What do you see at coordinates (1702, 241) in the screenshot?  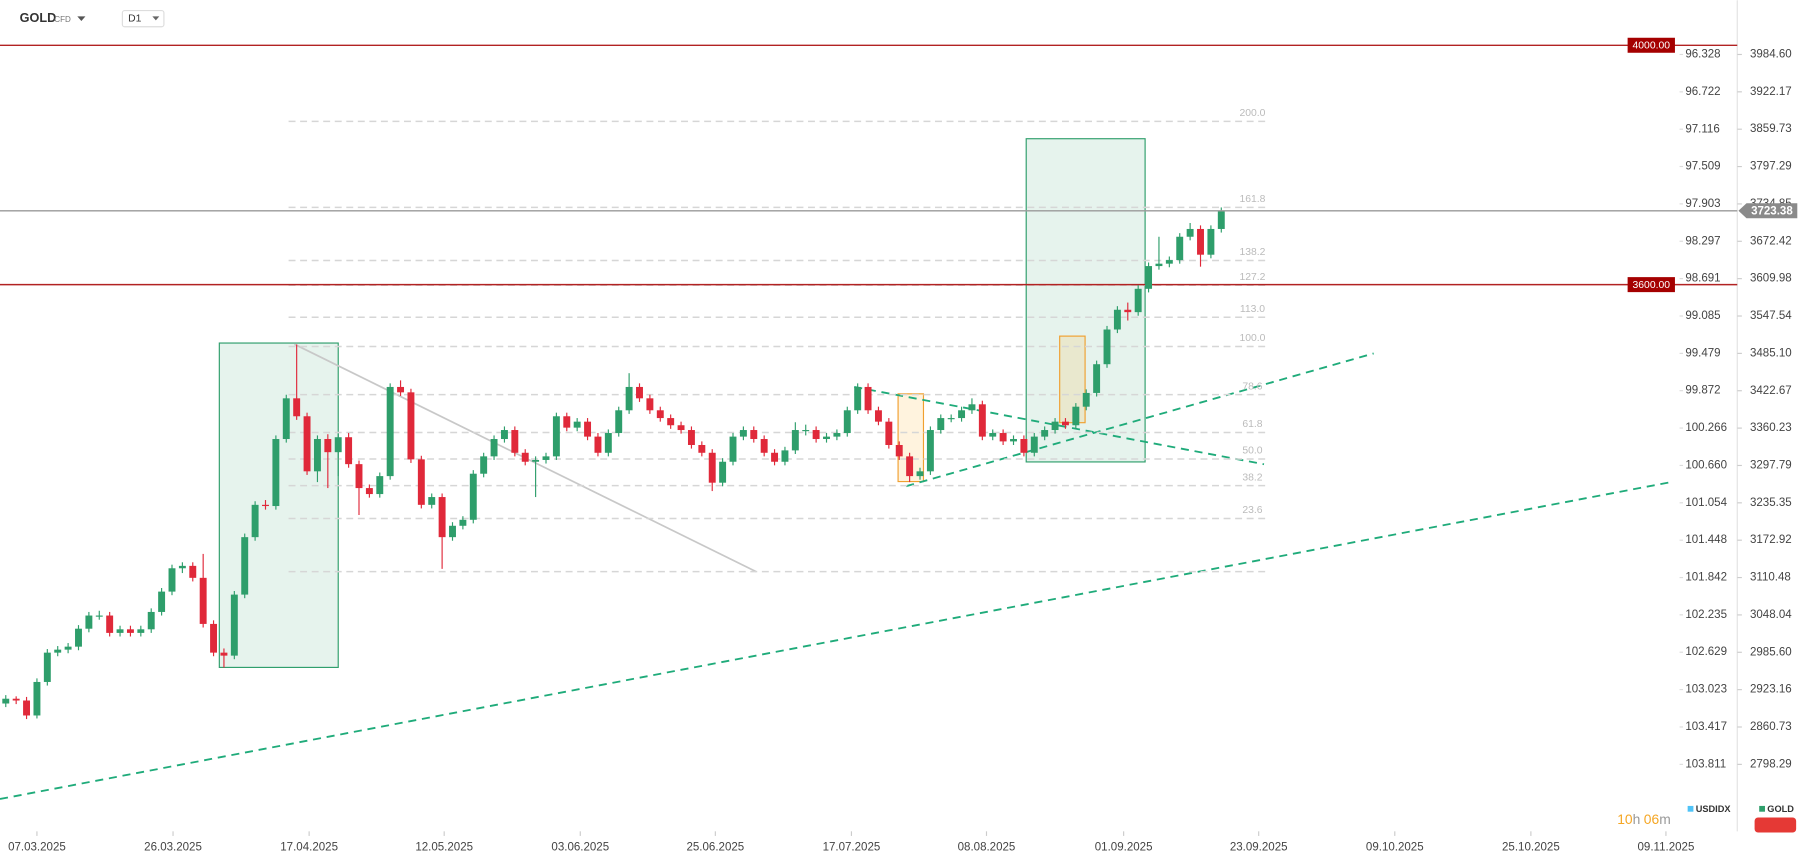 I see `y2-tick-label: 98.297` at bounding box center [1702, 241].